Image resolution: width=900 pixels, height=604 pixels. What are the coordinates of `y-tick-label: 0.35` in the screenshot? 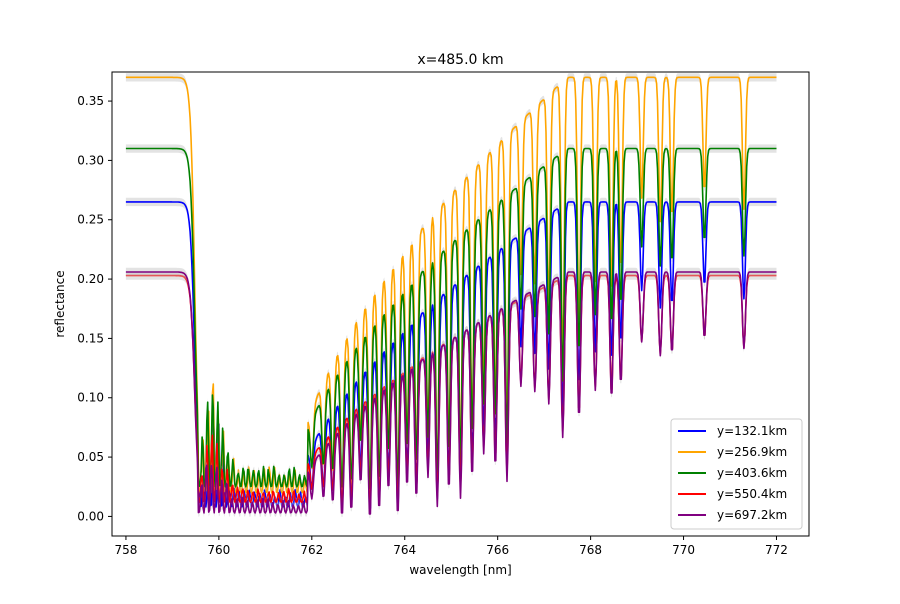 It's located at (90, 101).